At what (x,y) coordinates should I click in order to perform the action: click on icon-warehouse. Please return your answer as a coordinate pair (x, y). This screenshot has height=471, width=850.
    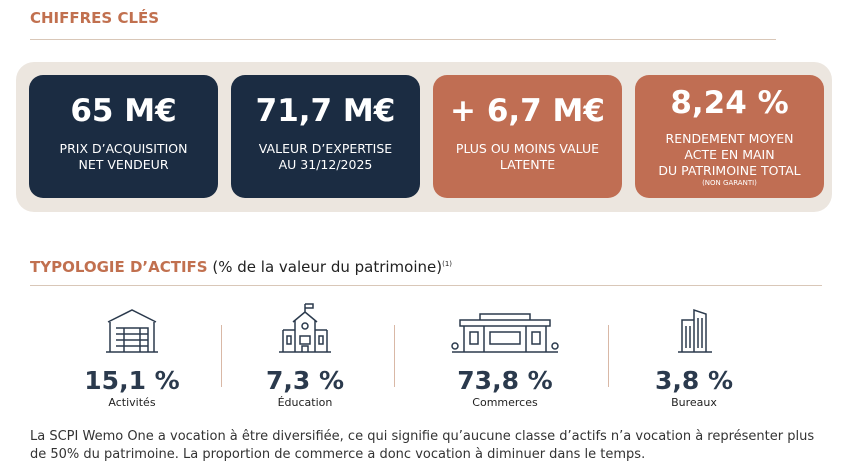
    Looking at the image, I should click on (132, 331).